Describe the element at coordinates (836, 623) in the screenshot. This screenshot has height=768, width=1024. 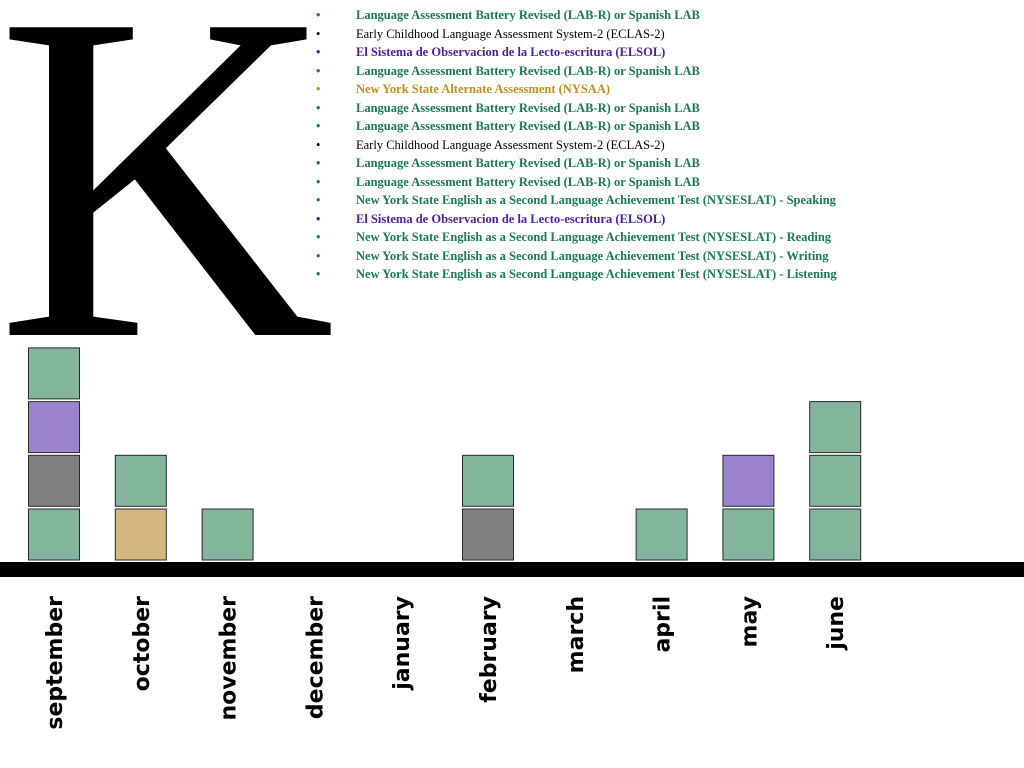
I see `month-label: june` at that location.